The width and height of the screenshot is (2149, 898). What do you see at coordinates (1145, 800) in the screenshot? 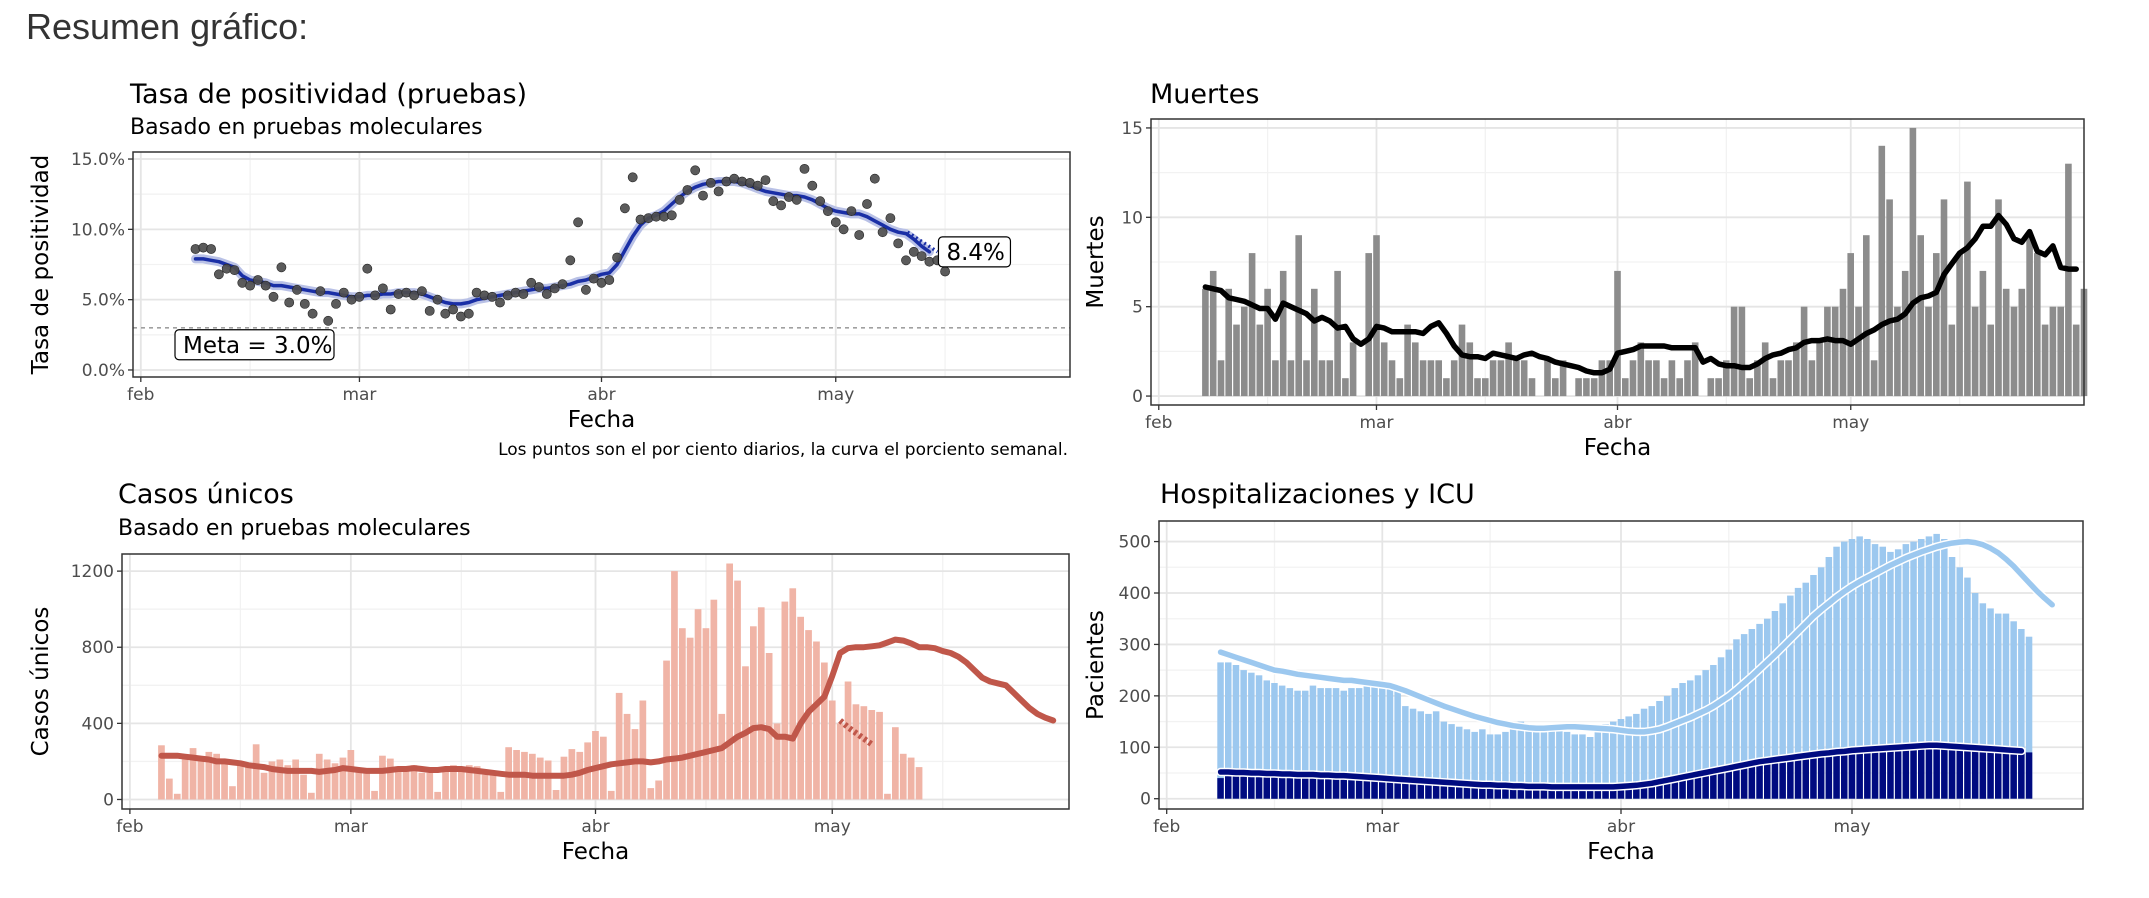
I see `y-tick-label: 0` at bounding box center [1145, 800].